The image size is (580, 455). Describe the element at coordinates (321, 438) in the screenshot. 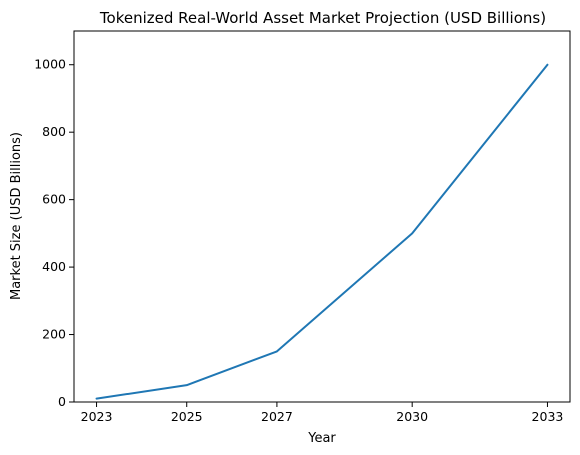

I see `x-axis-label: Year` at that location.